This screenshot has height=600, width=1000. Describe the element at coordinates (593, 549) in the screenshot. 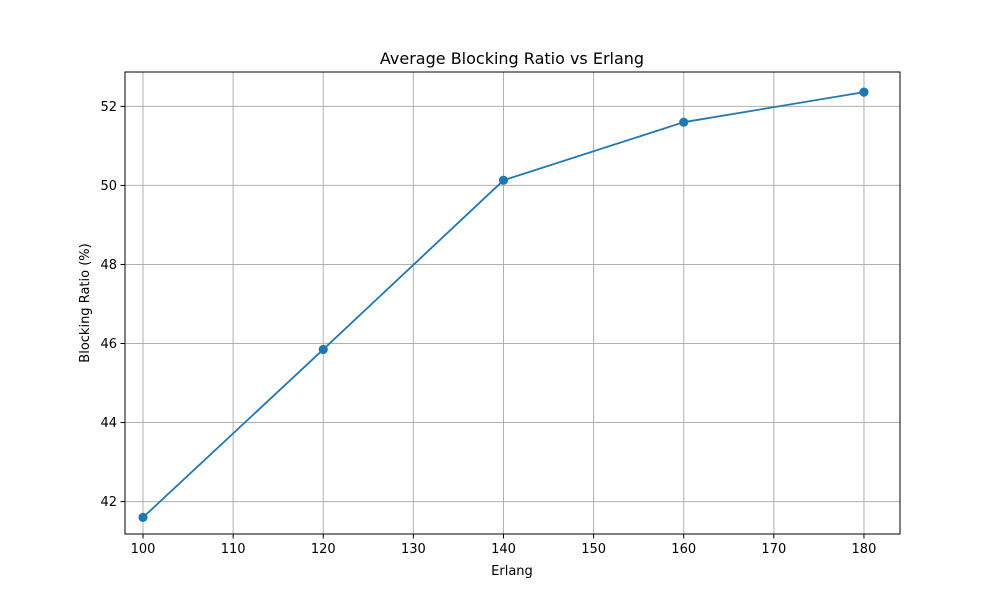

I see `x-tick-label: 150` at that location.